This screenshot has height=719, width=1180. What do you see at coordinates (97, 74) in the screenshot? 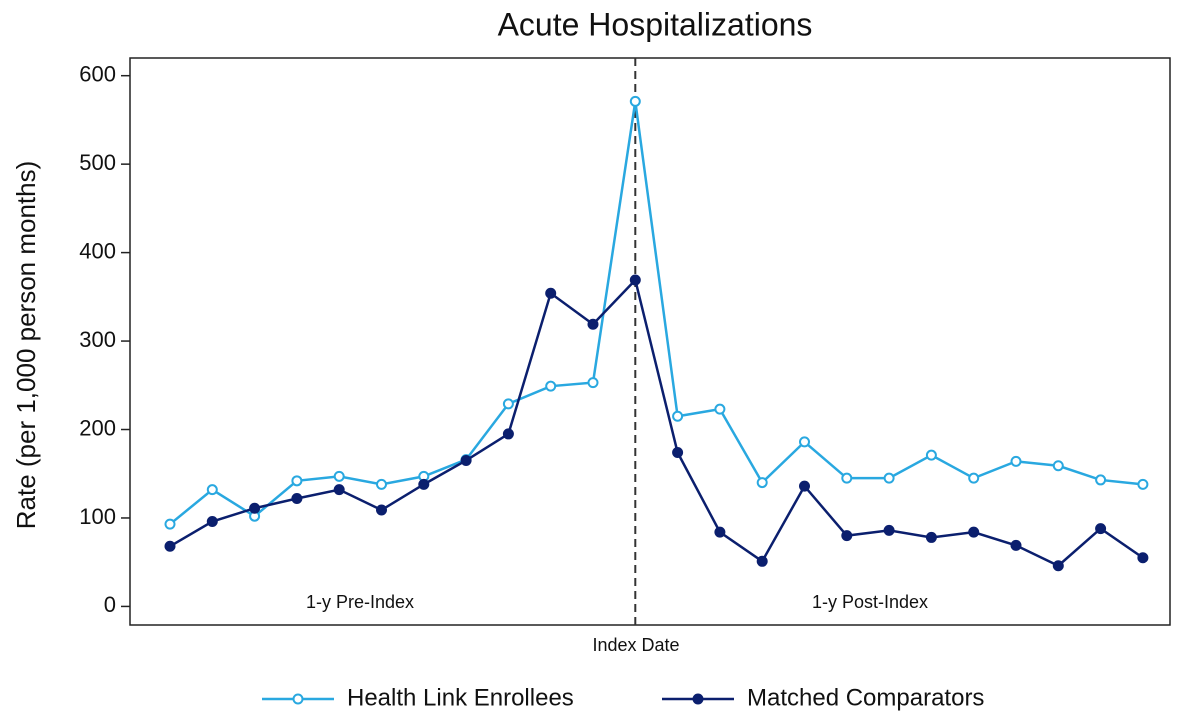
I see `y-tick-label: 600` at bounding box center [97, 74].